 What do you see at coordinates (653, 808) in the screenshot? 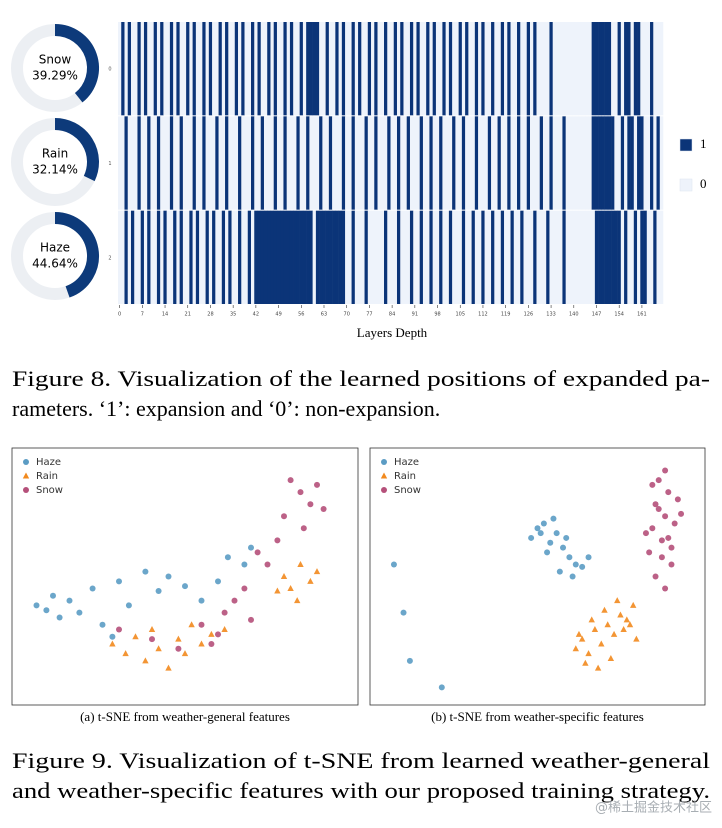
I see `watermark: @稀土掘金技术社区` at bounding box center [653, 808].